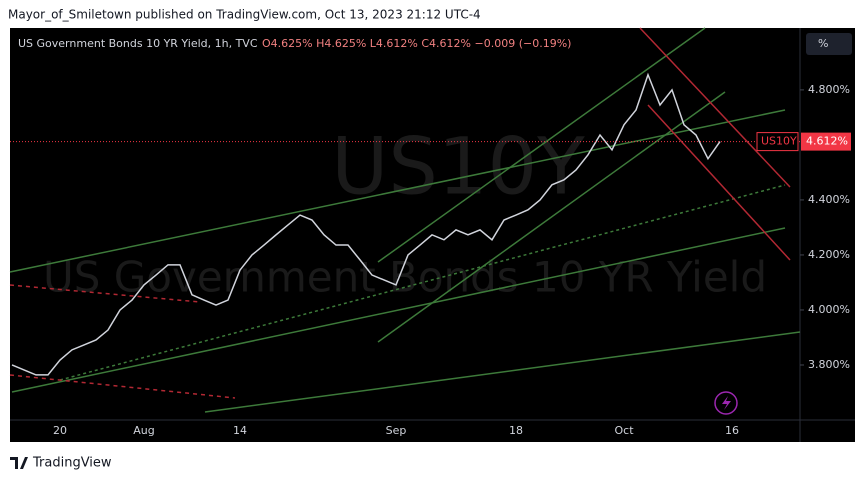  Describe the element at coordinates (138, 43) in the screenshot. I see `symbol-line: US Government Bonds 10 YR Yield, 1h, TVC` at that location.